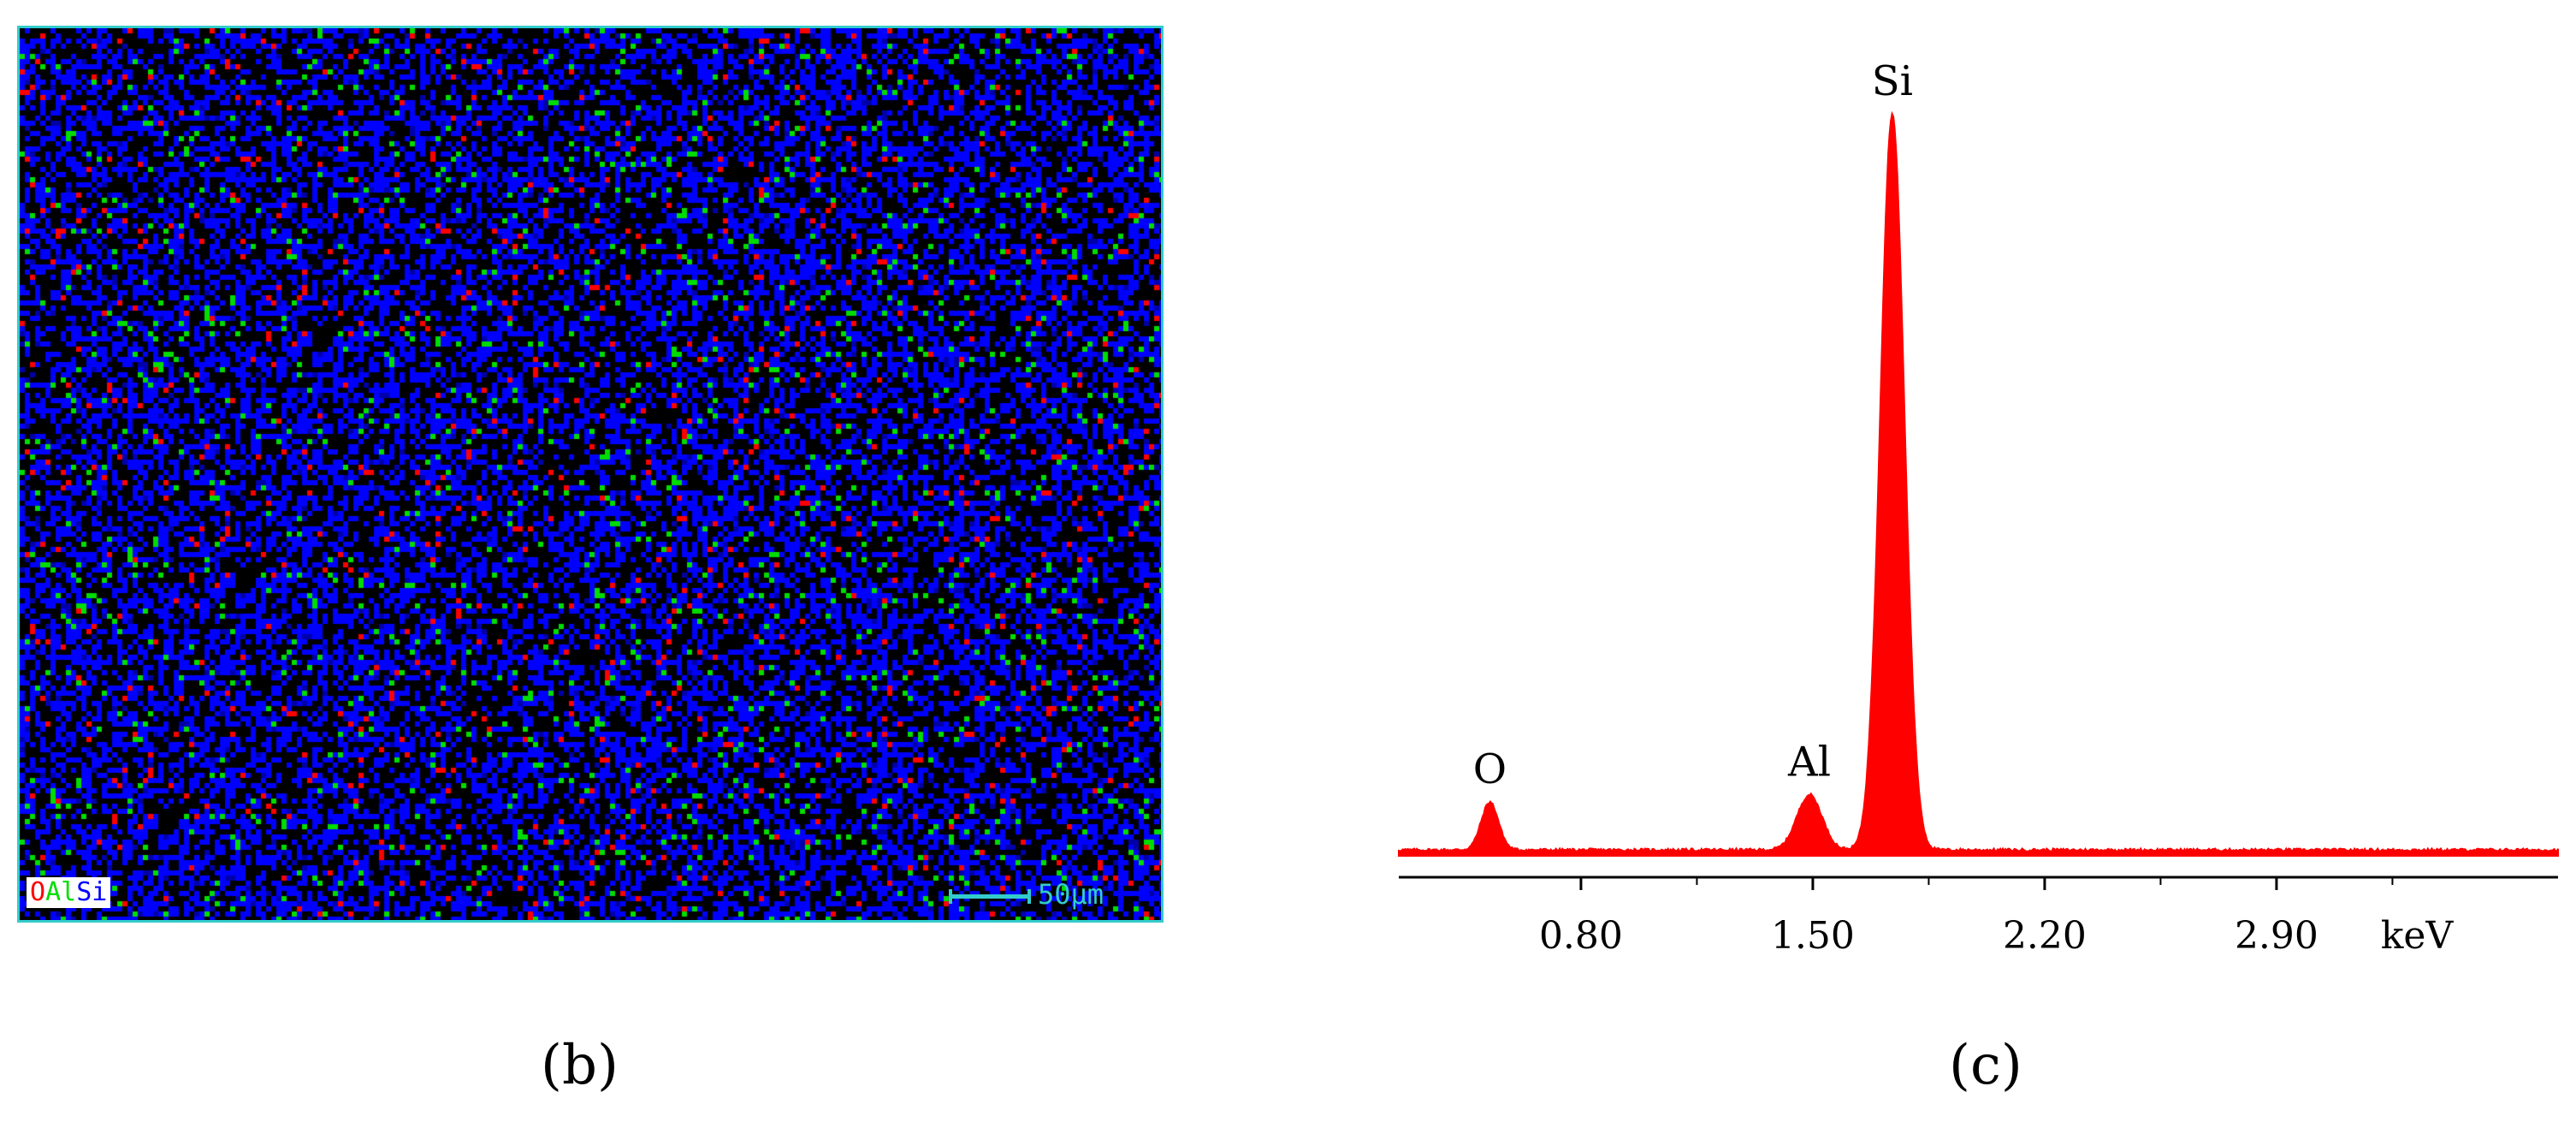 The height and width of the screenshot is (1122, 2576). Describe the element at coordinates (2418, 936) in the screenshot. I see `x-axis-label: keV` at that location.